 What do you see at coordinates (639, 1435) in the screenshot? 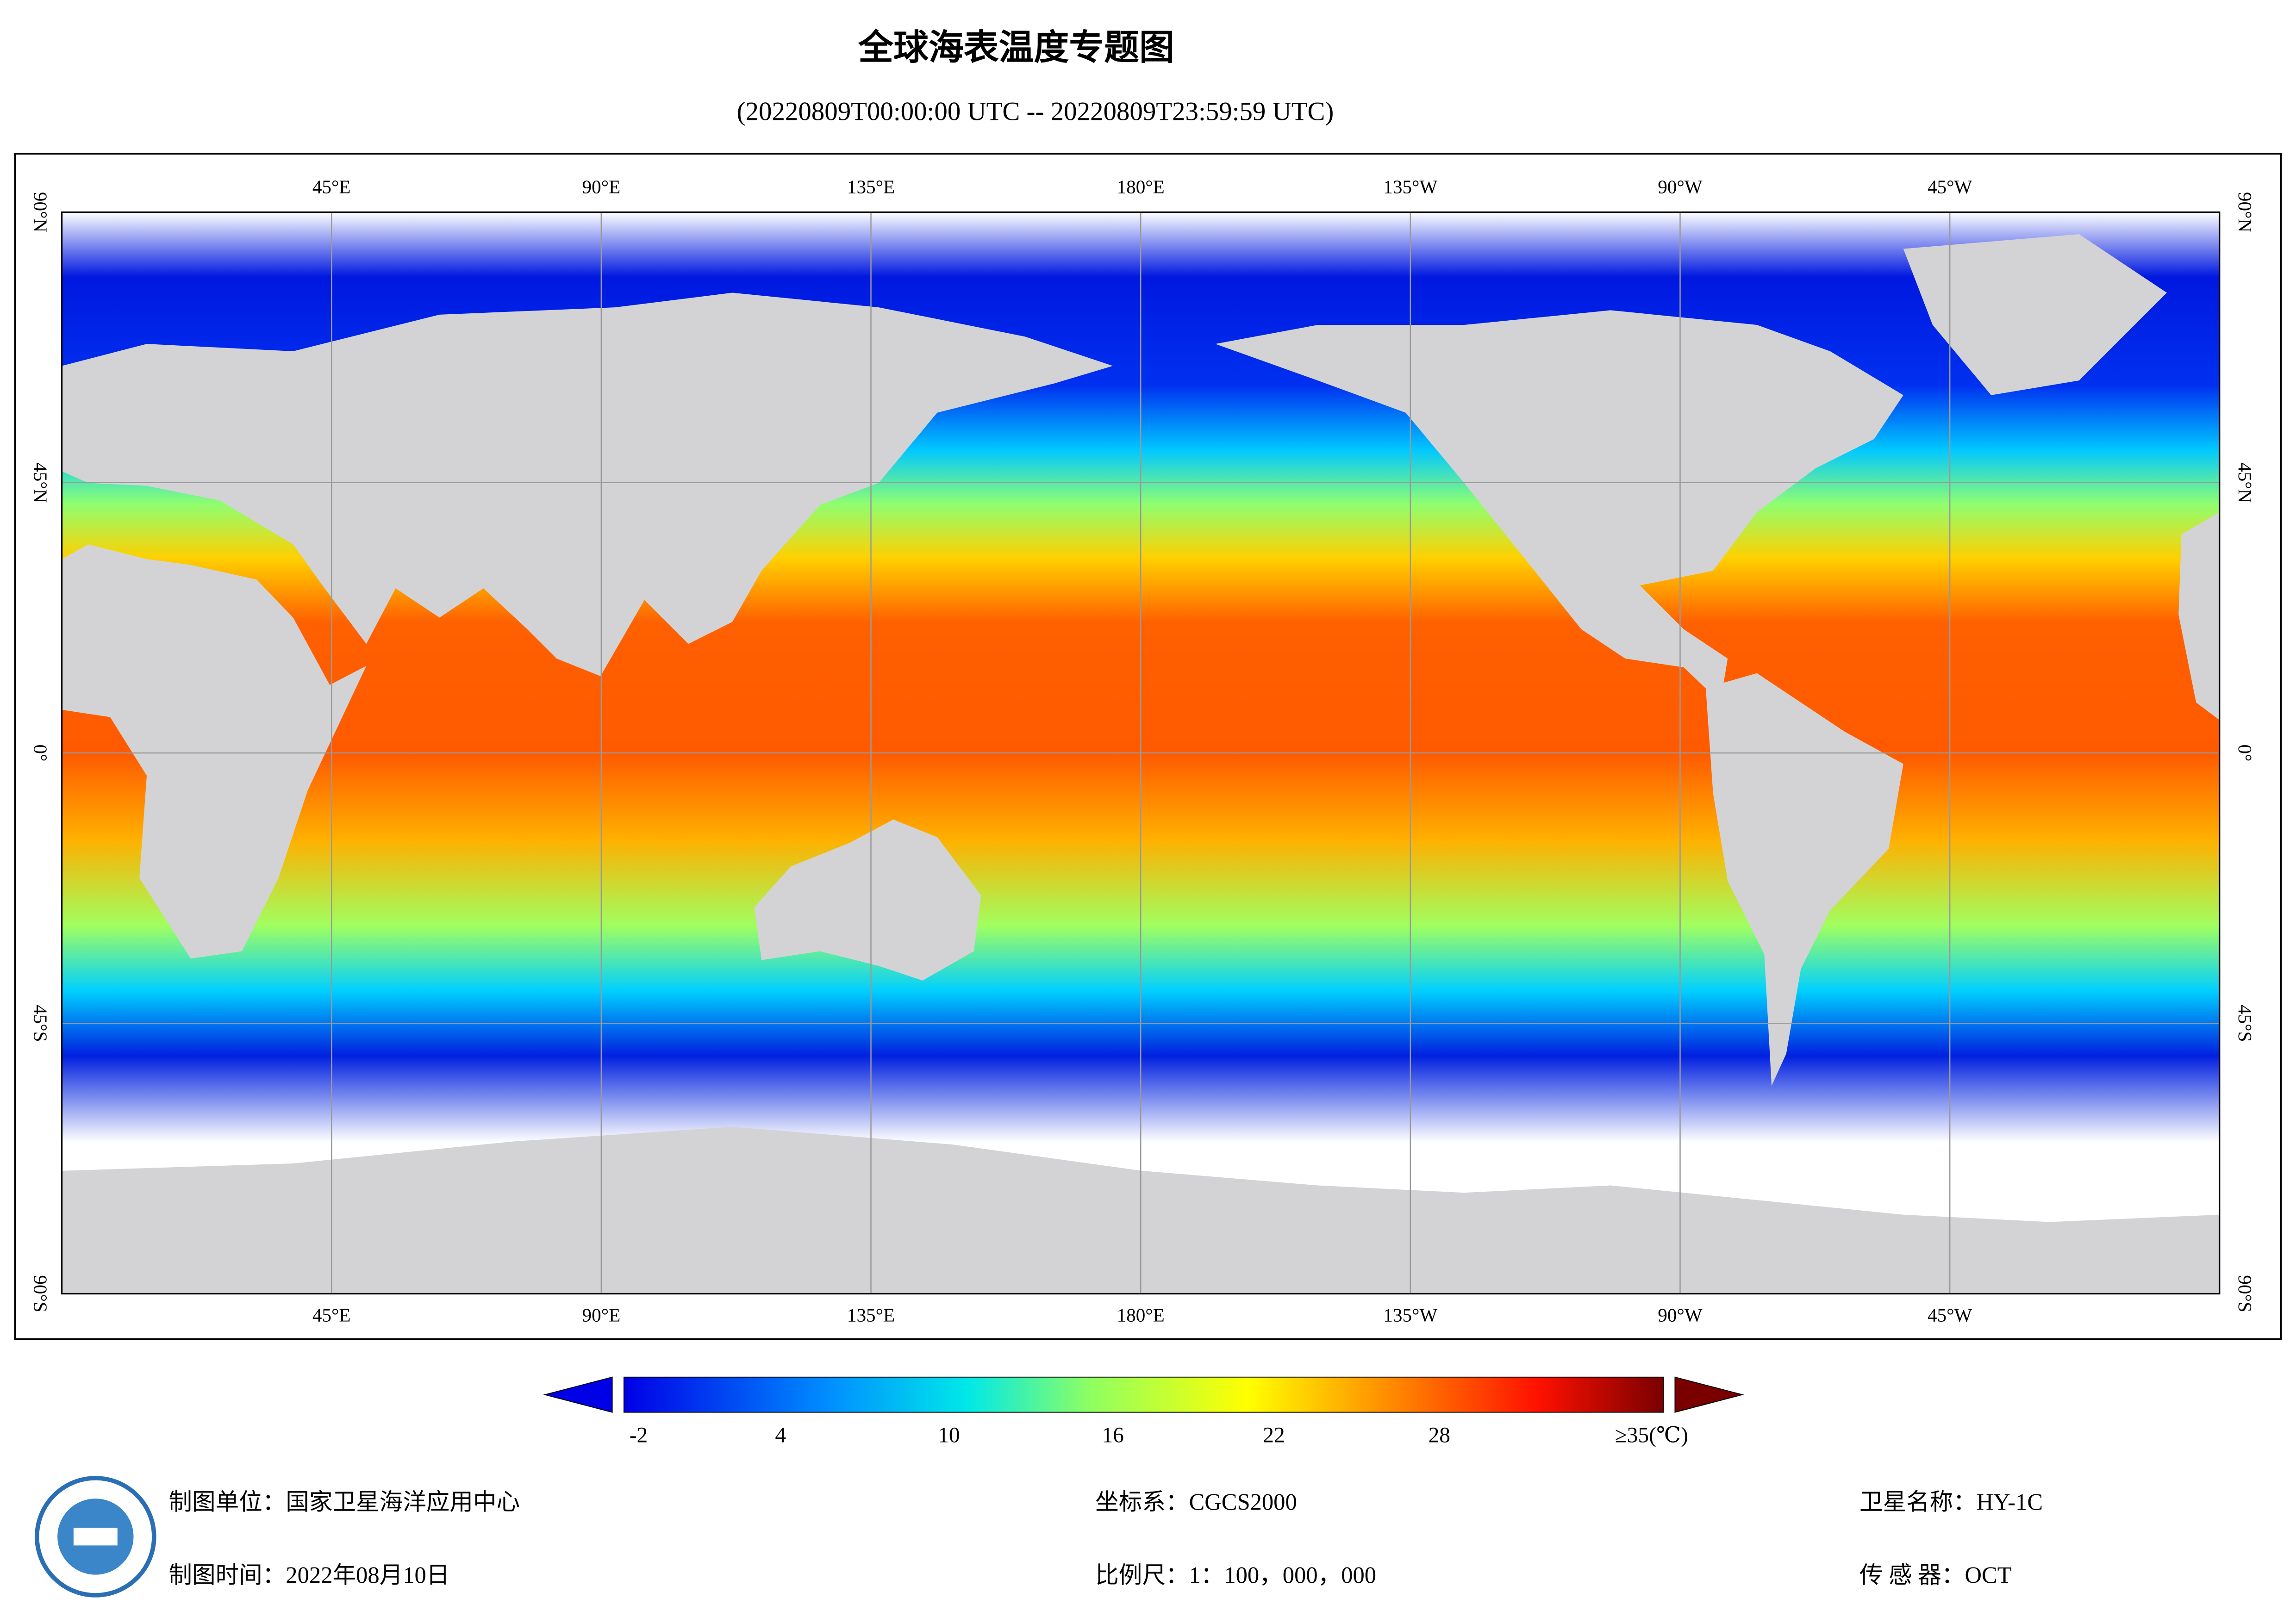
I see `colorbar-tick-label: -2` at bounding box center [639, 1435].